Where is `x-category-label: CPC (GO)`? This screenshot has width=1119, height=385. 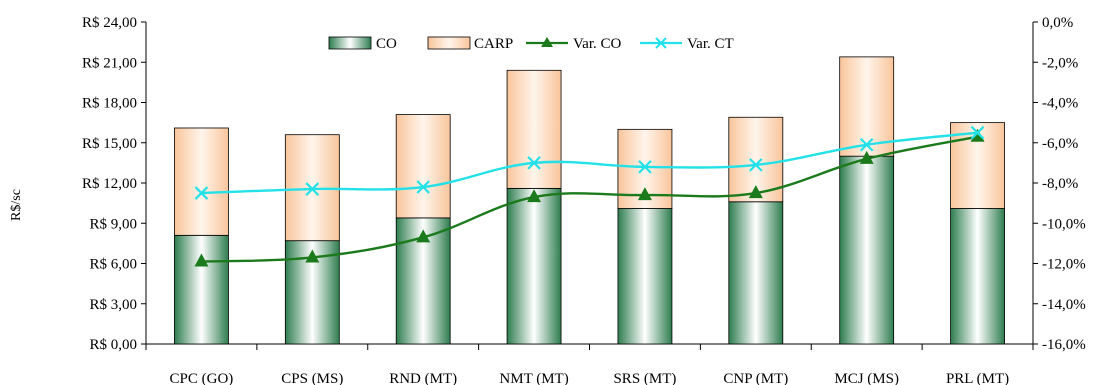 x-category-label: CPC (GO) is located at coordinates (202, 378).